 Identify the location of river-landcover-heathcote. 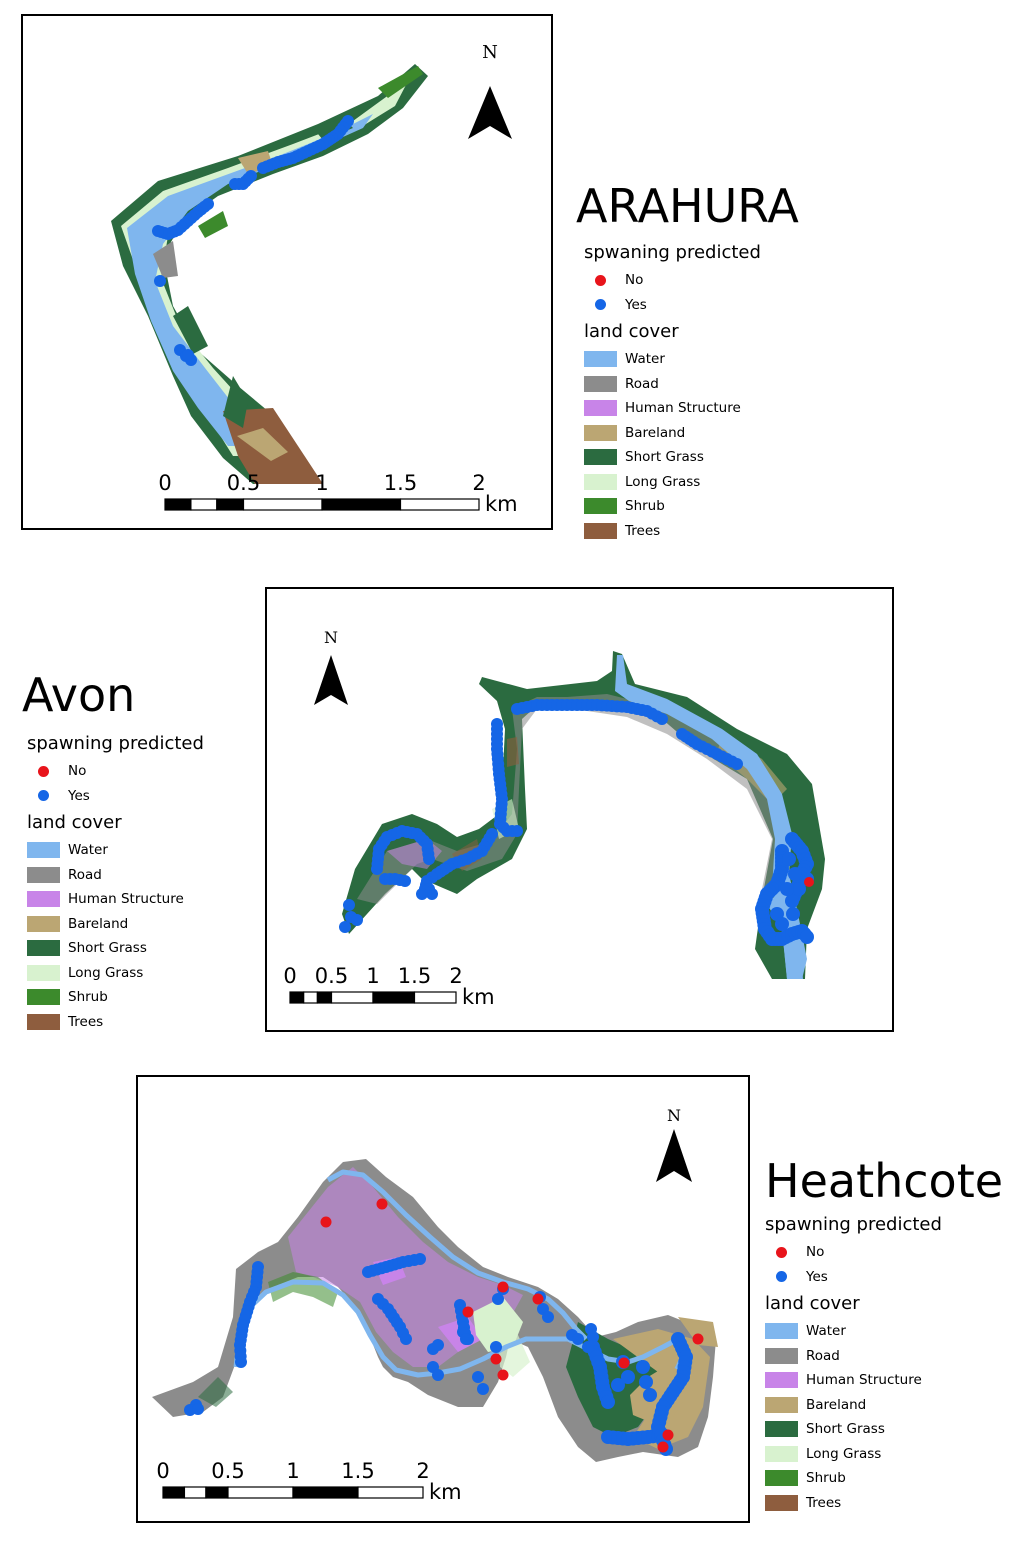
(435, 1310).